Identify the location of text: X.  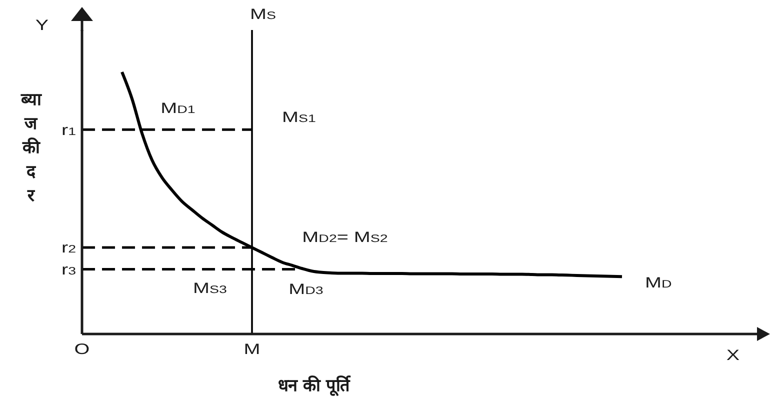
(733, 355).